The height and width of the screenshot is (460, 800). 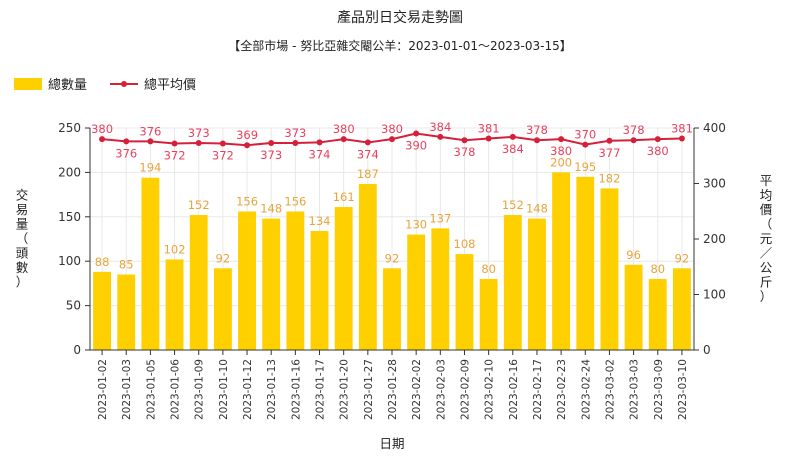 What do you see at coordinates (682, 129) in the screenshot?
I see `line-value-label: 381` at bounding box center [682, 129].